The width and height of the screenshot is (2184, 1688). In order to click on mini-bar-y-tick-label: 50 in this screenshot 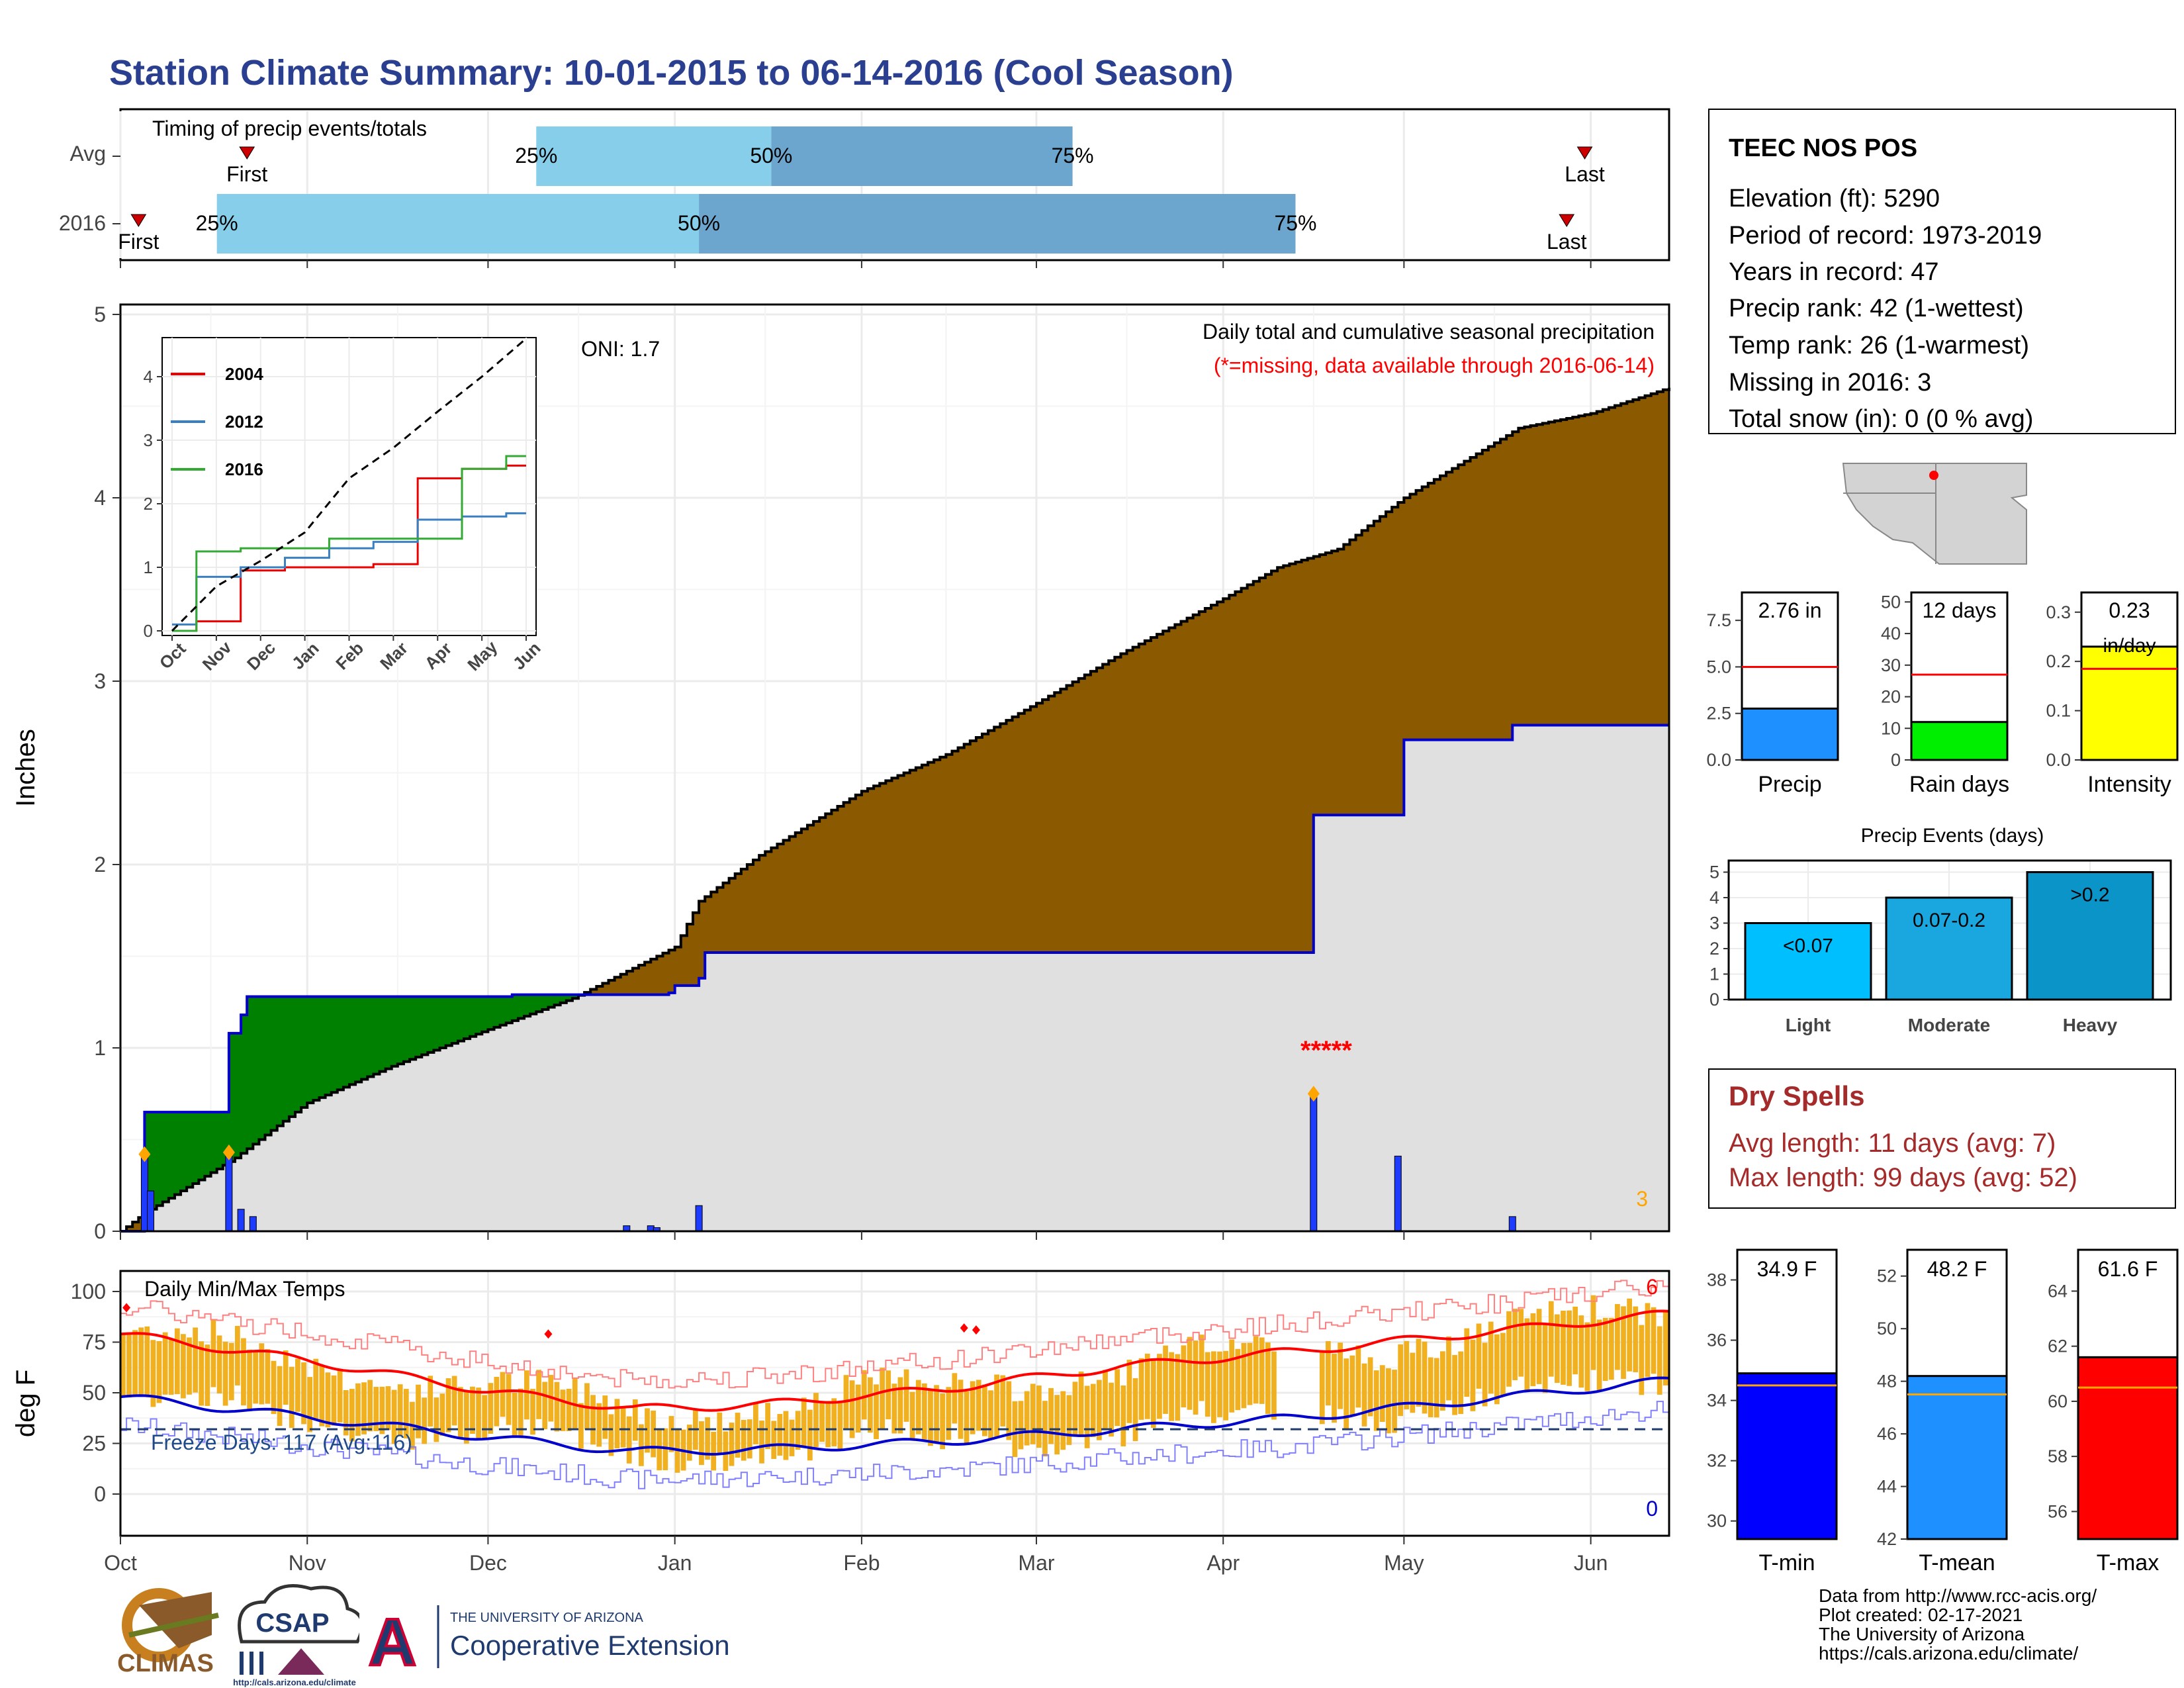, I will do `click(1891, 602)`.